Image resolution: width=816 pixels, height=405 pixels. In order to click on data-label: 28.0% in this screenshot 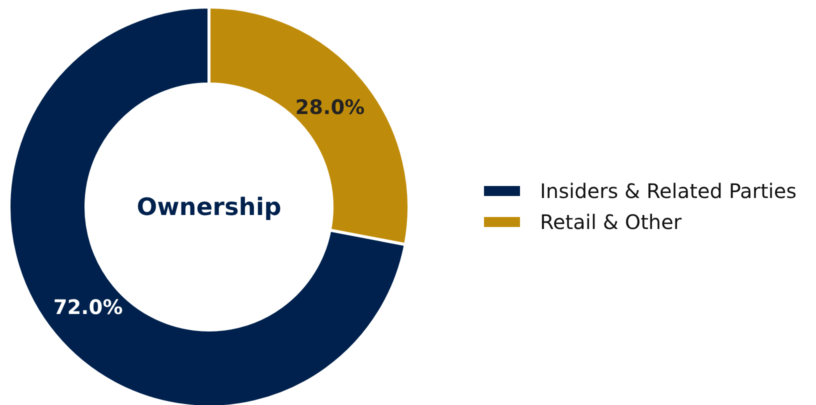, I will do `click(330, 106)`.